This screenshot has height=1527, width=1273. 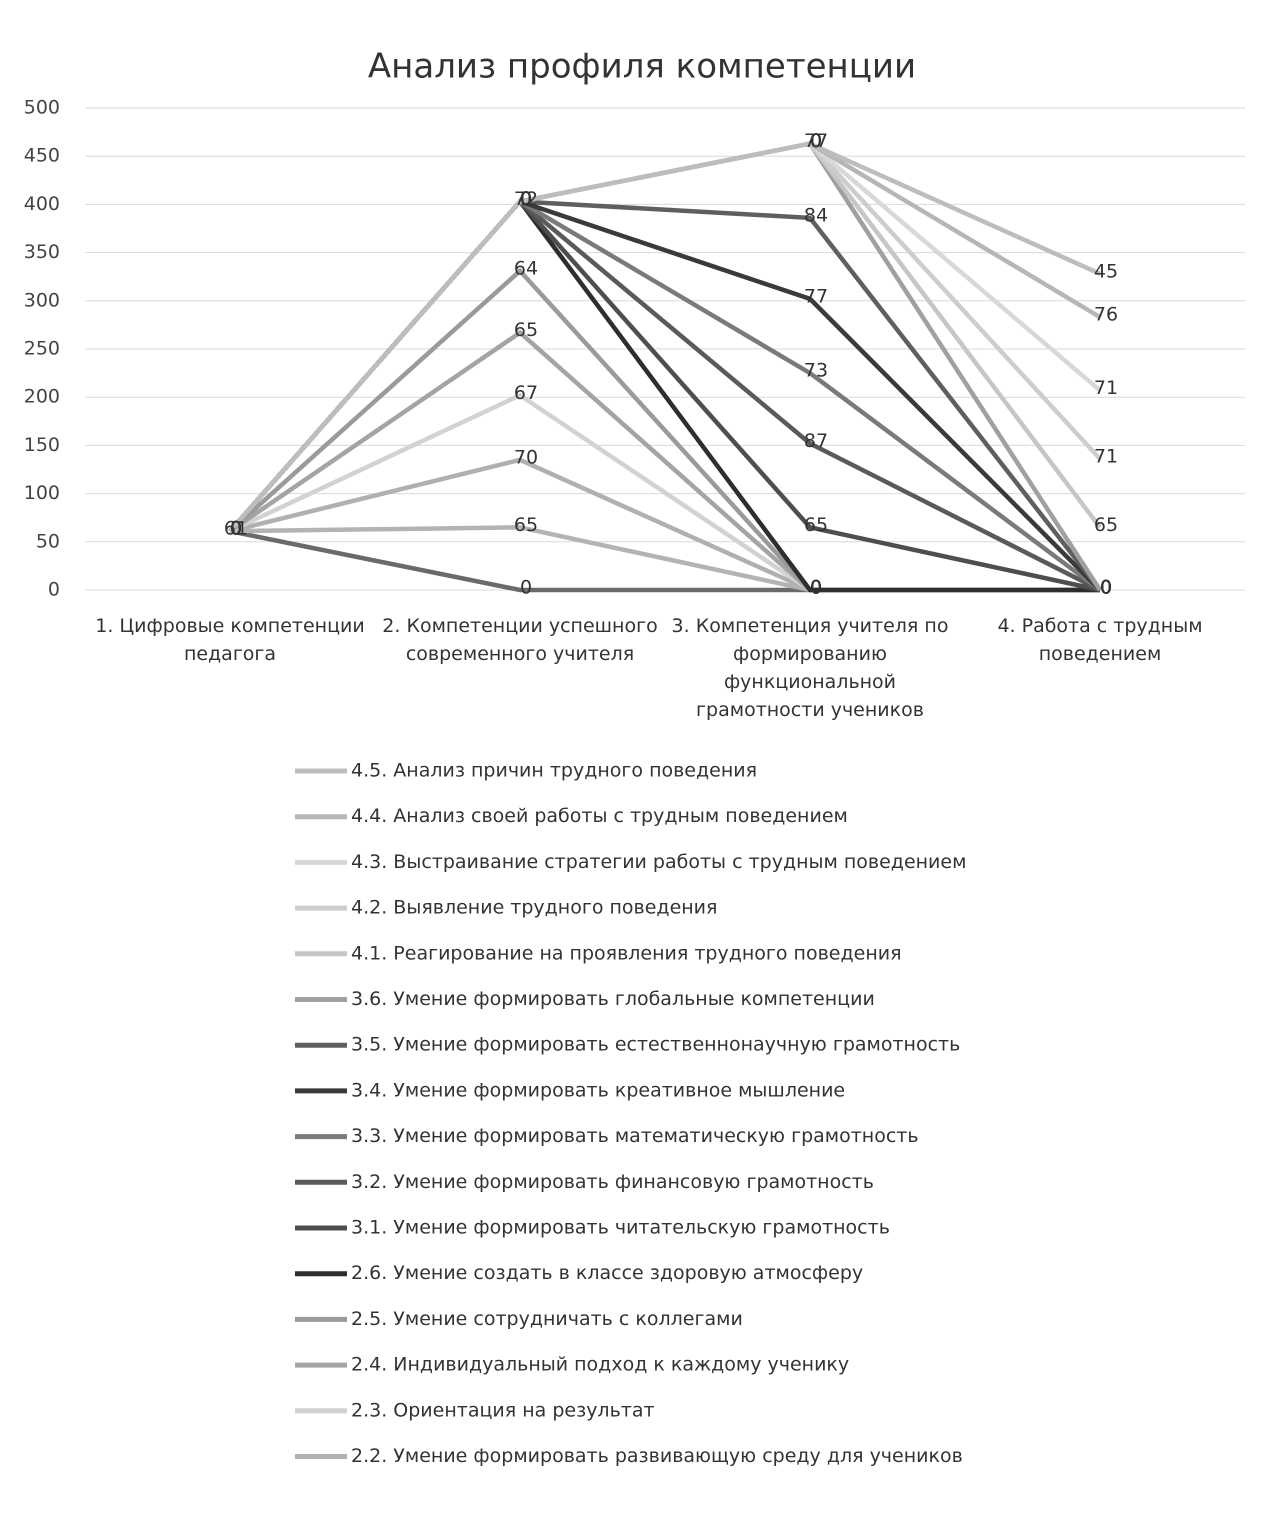 I want to click on x-tick-line: 3. Компетенция учителя по, so click(x=810, y=626).